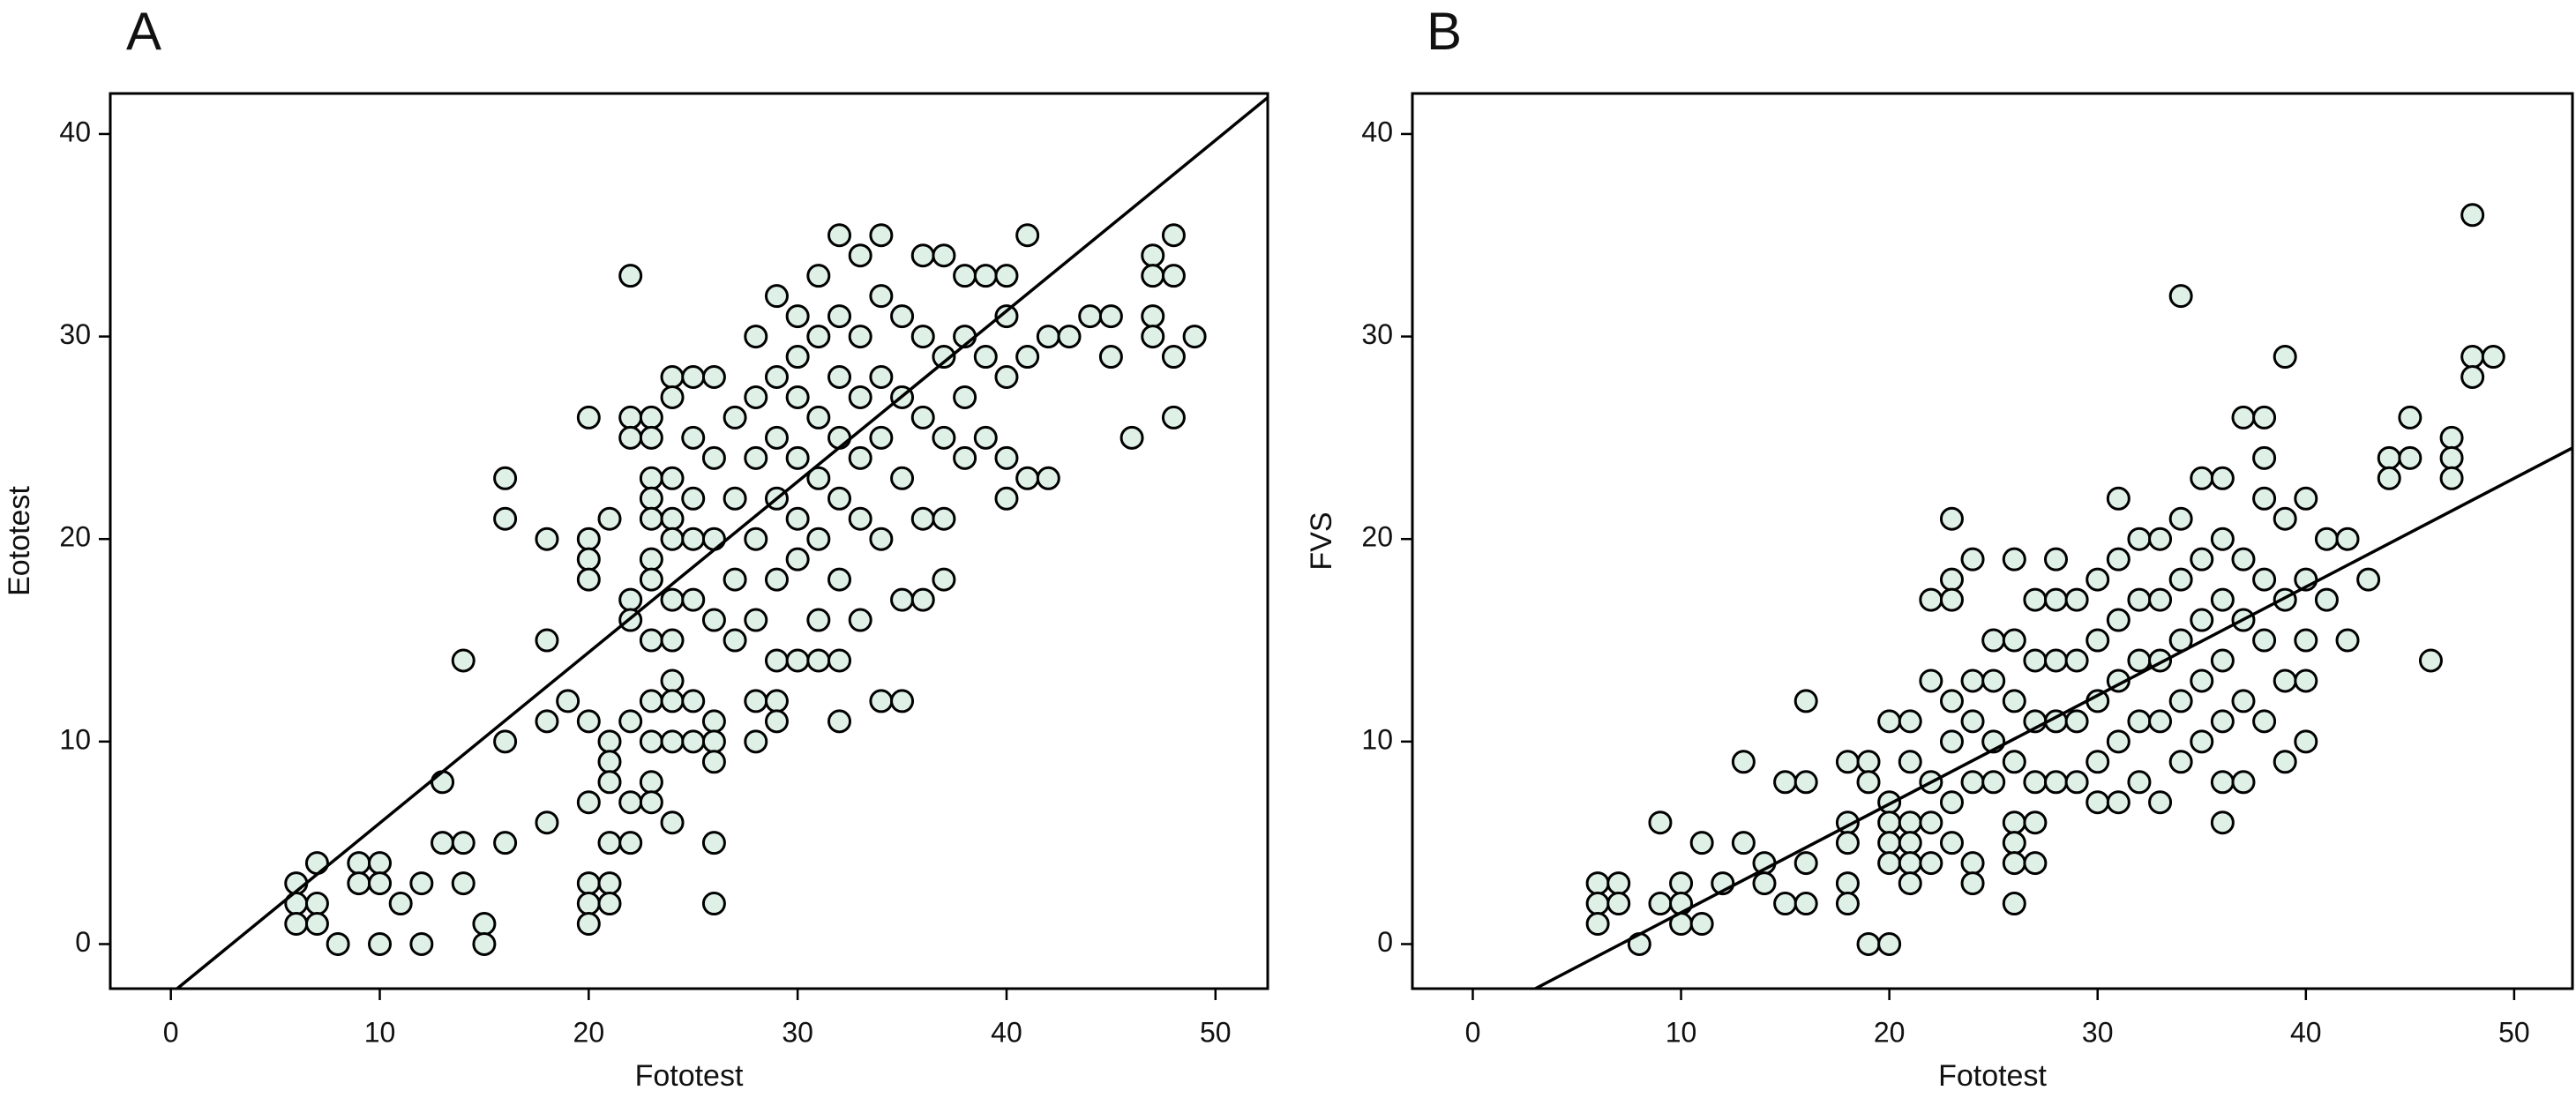  I want to click on x-tick-label: 40, so click(1006, 1032).